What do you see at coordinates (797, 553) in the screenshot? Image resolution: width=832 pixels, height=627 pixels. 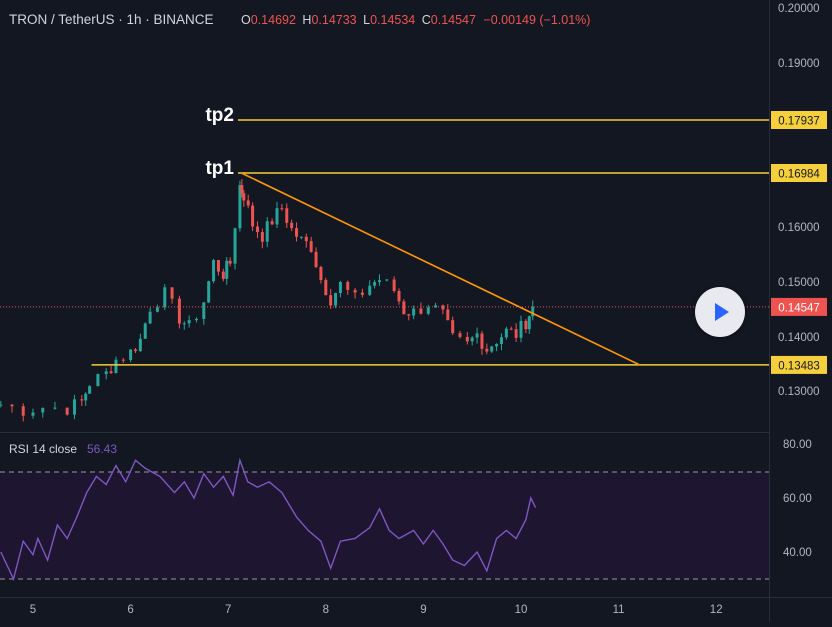 I see `rsi-tick-label: 40.00` at bounding box center [797, 553].